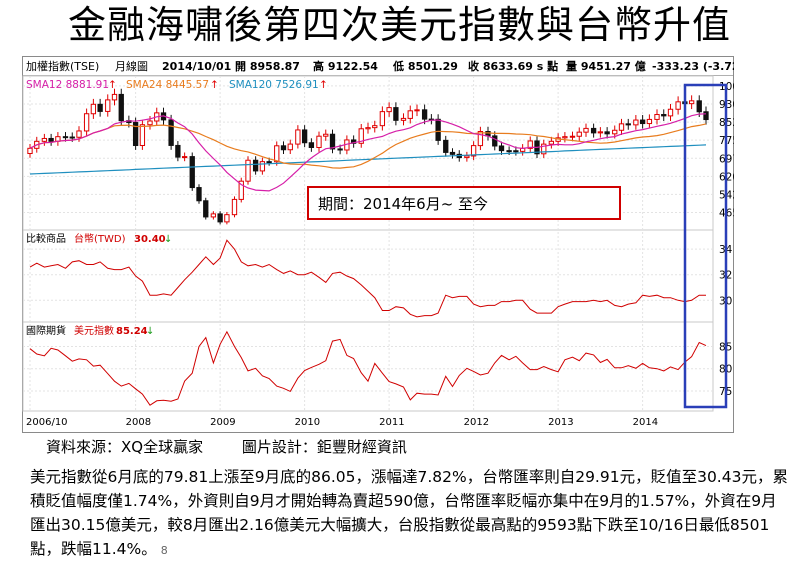 Image resolution: width=799 pixels, height=573 pixels. I want to click on header-date: 2014/10/01, so click(196, 66).